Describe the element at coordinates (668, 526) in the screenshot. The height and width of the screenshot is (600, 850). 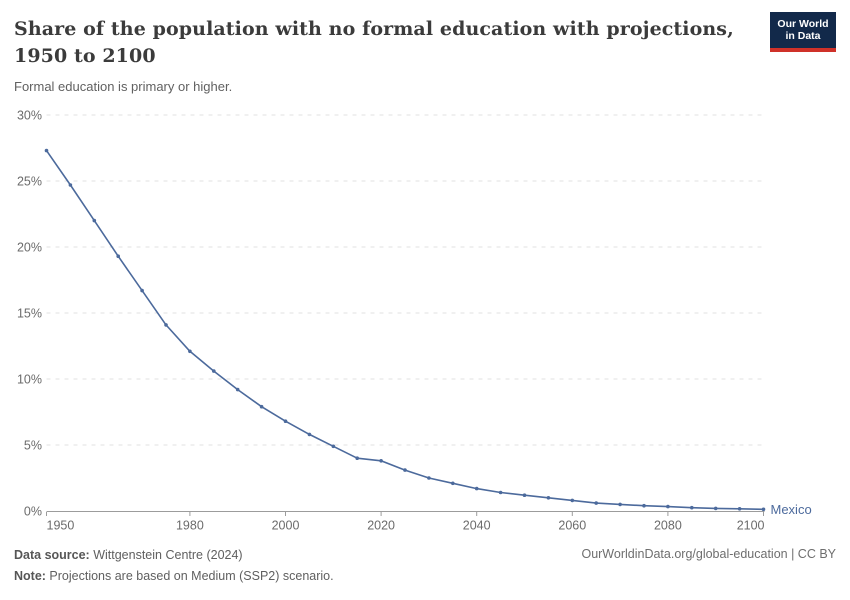
I see `x-tick-label: 2080` at that location.